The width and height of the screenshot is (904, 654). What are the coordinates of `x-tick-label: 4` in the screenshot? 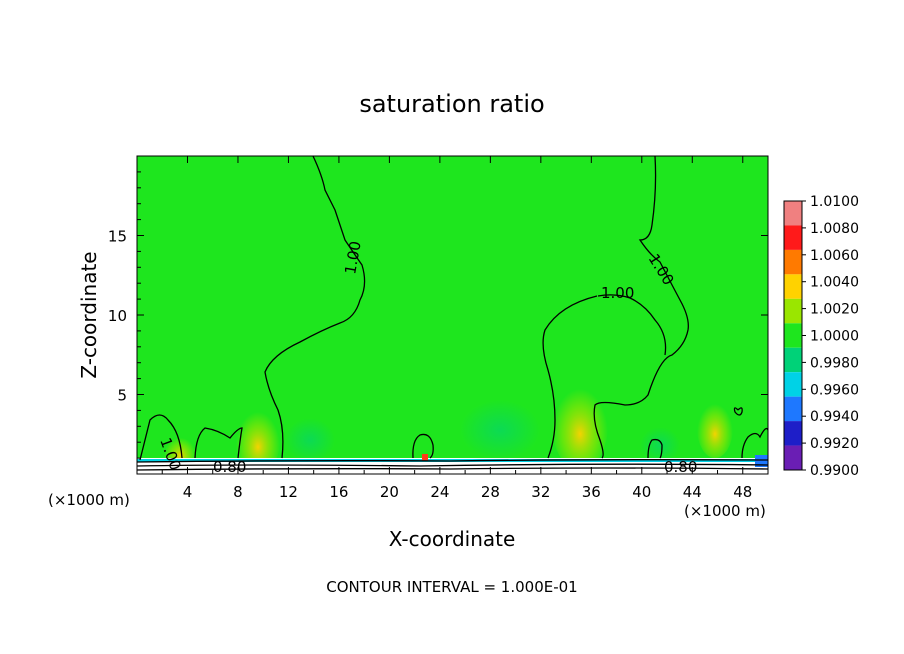 It's located at (188, 492).